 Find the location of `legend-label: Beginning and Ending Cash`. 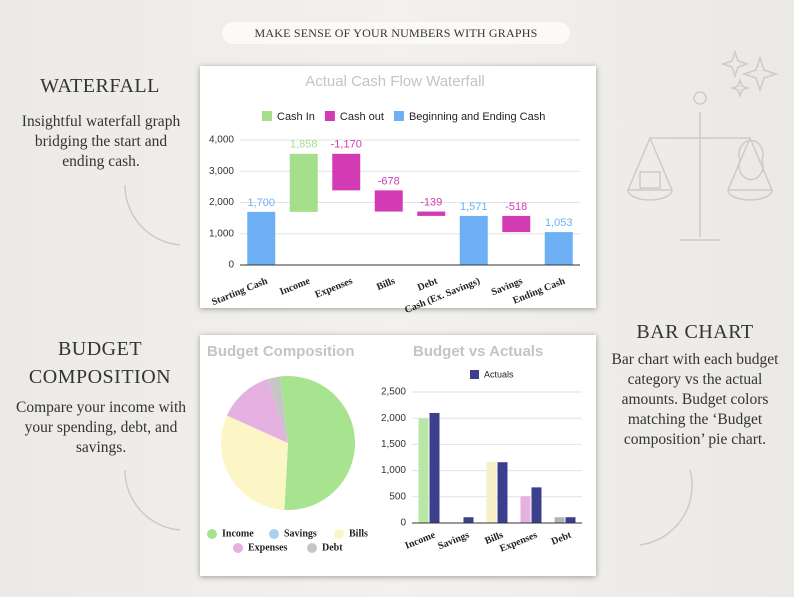

legend-label: Beginning and Ending Cash is located at coordinates (477, 117).